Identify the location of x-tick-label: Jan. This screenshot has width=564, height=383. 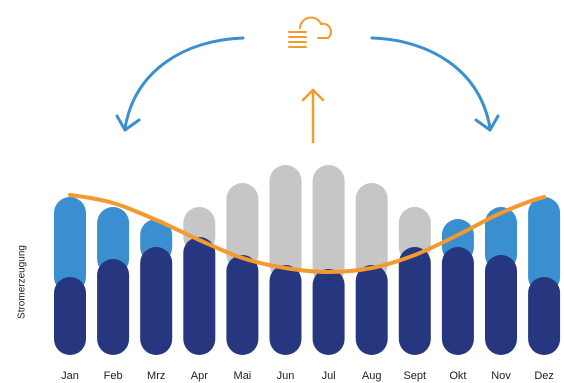
(70, 376).